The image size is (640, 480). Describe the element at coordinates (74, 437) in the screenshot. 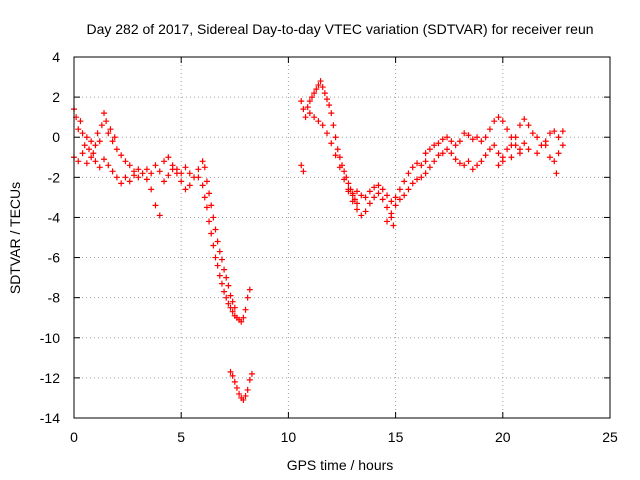

I see `x-tick-label: 0` at that location.